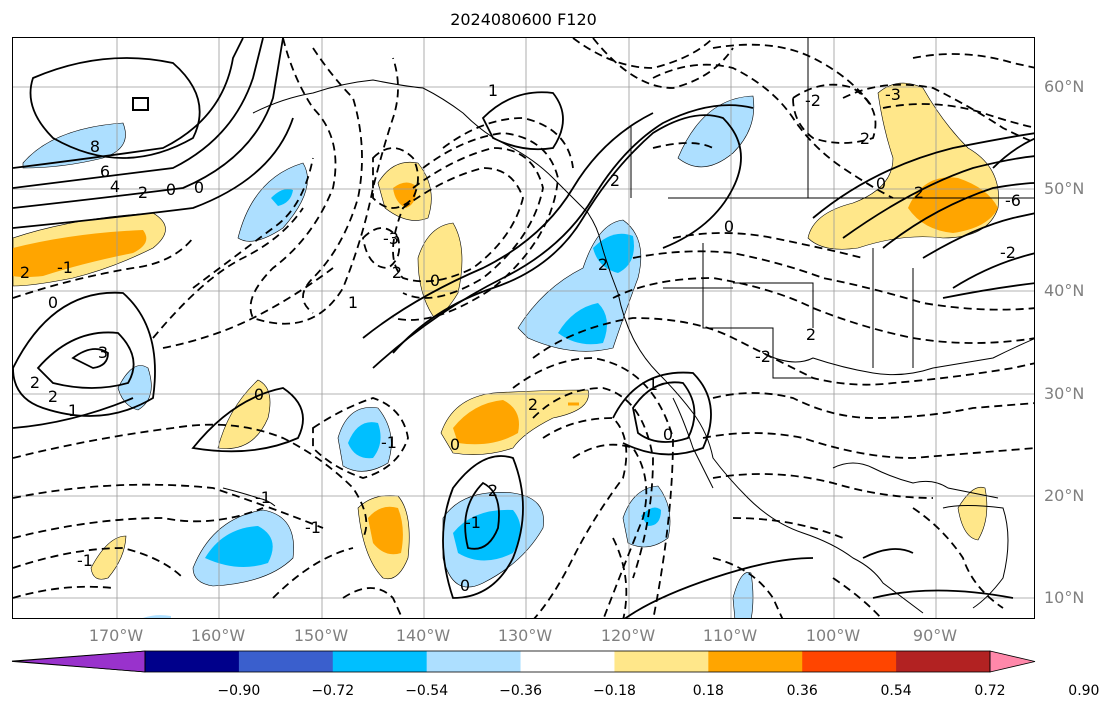 This screenshot has width=1105, height=712. What do you see at coordinates (95, 146) in the screenshot?
I see `contour-label: 8` at bounding box center [95, 146].